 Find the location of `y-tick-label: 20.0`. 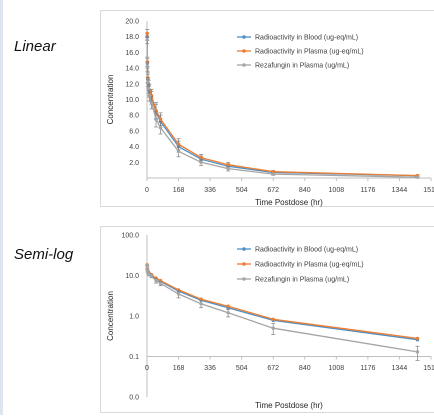

y-tick-label: 20.0 is located at coordinates (132, 22).